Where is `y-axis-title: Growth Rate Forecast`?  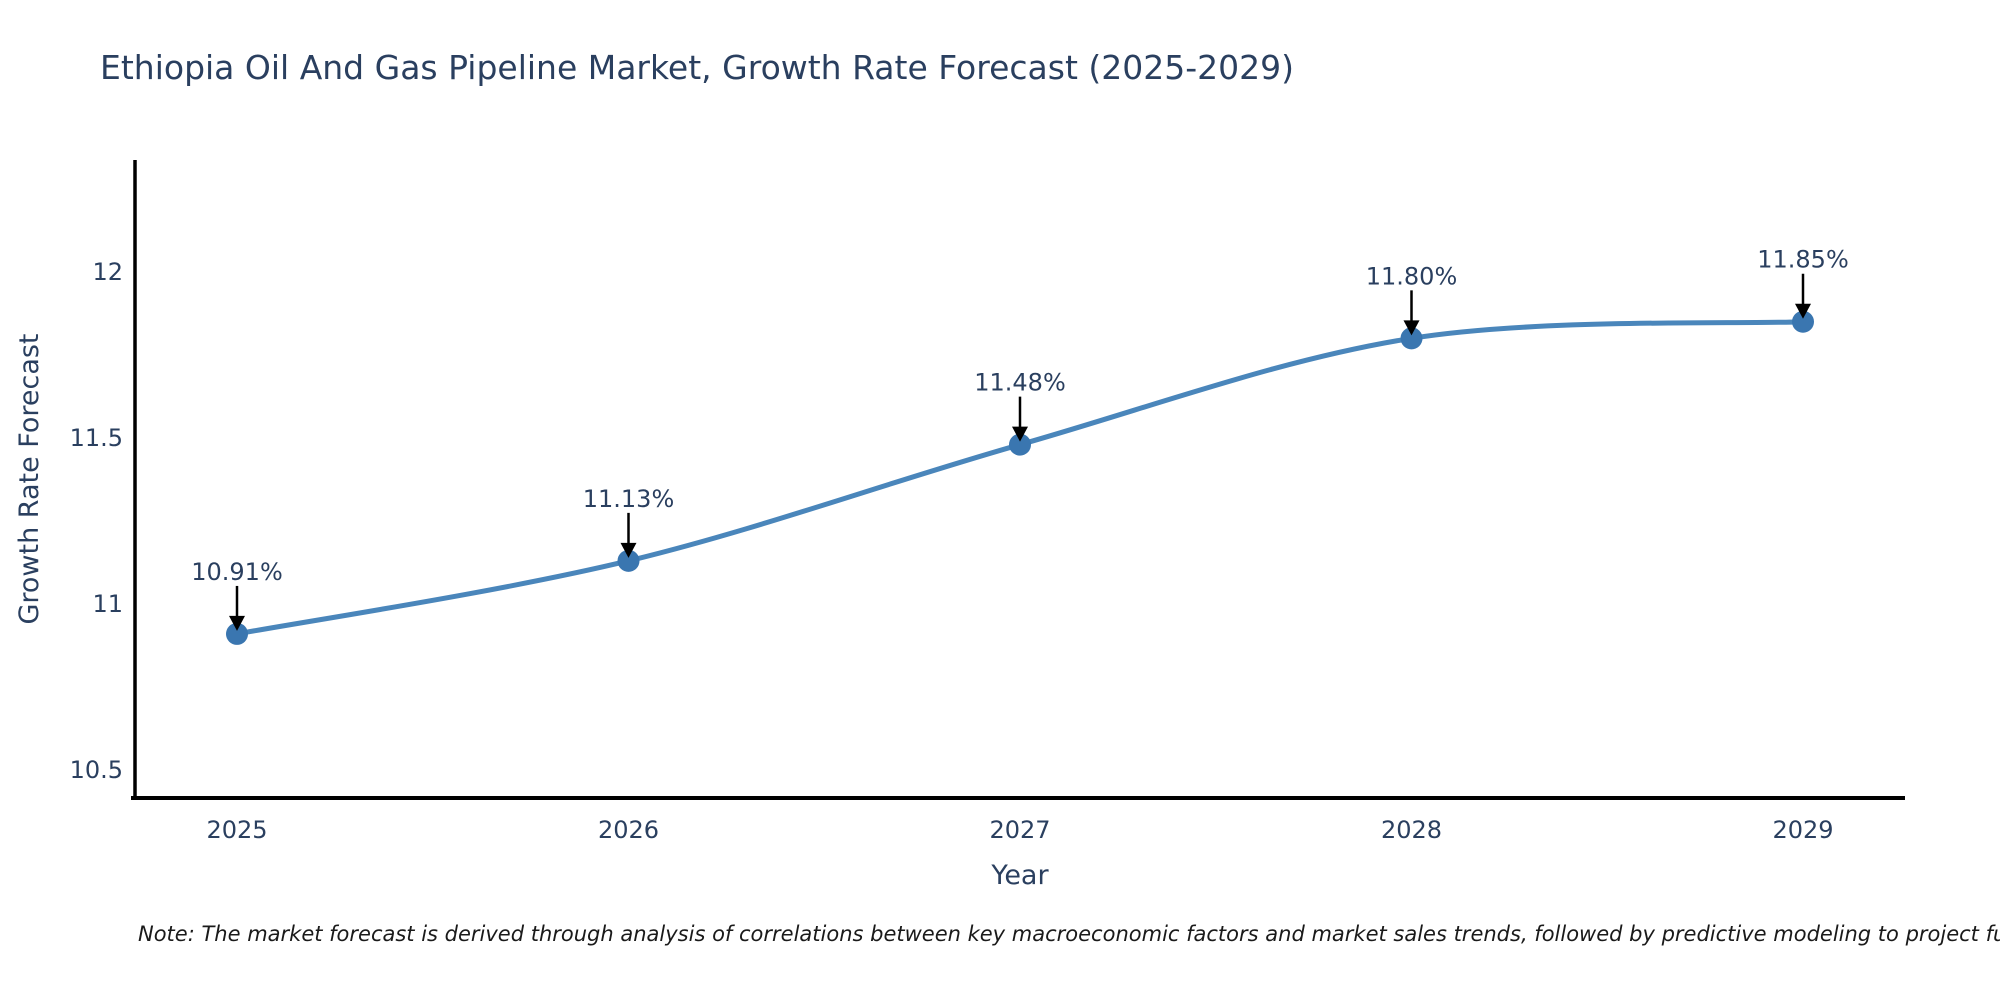
y-axis-title: Growth Rate Forecast is located at coordinates (29, 478).